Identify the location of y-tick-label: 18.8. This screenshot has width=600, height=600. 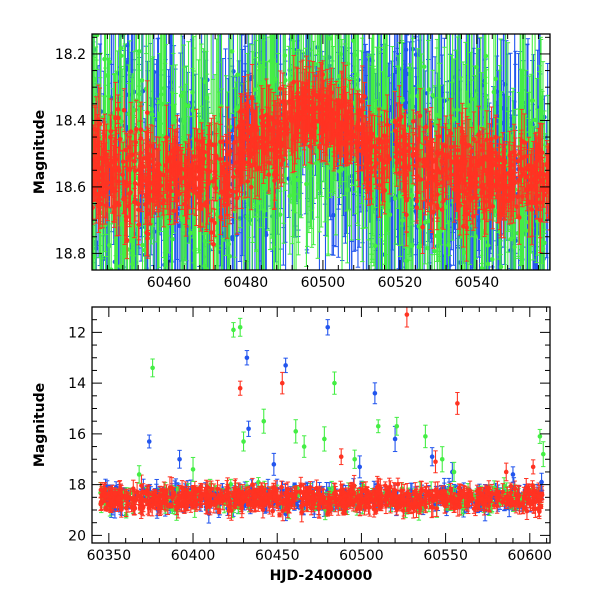
(70, 254).